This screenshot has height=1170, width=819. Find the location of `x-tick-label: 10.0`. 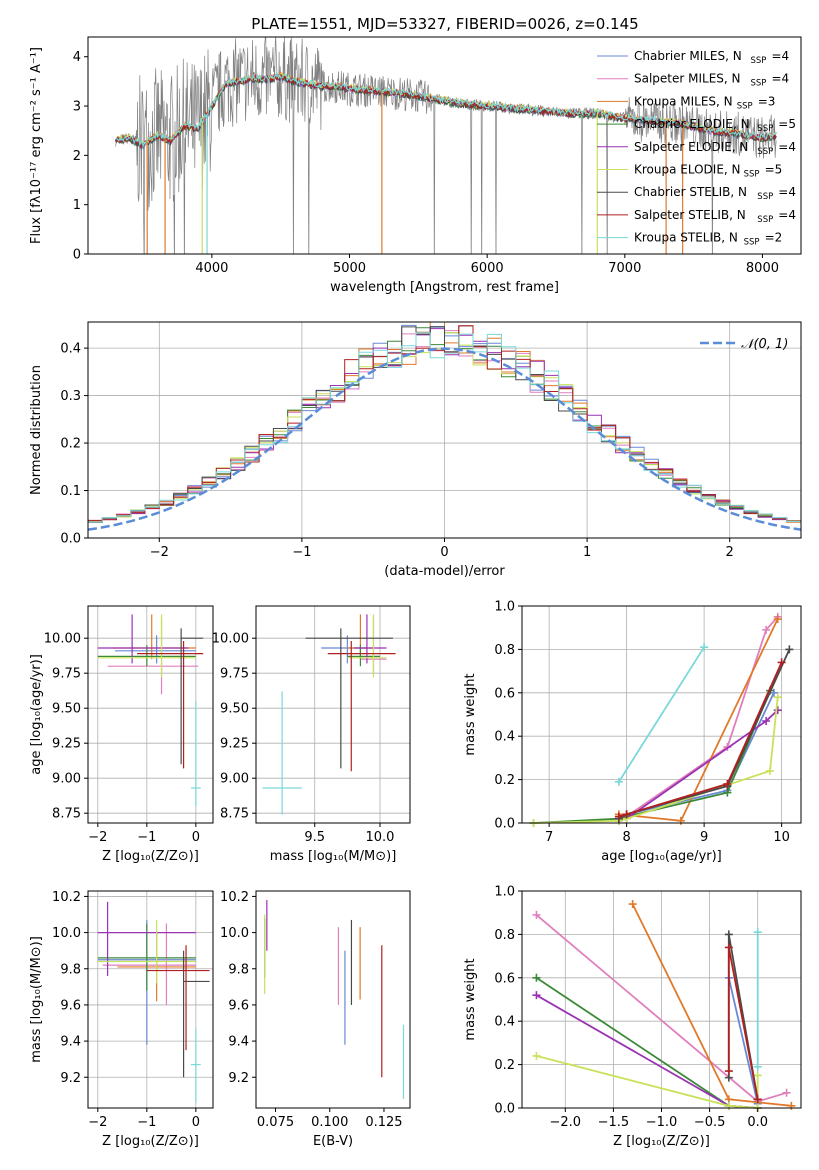

x-tick-label: 10.0 is located at coordinates (380, 837).